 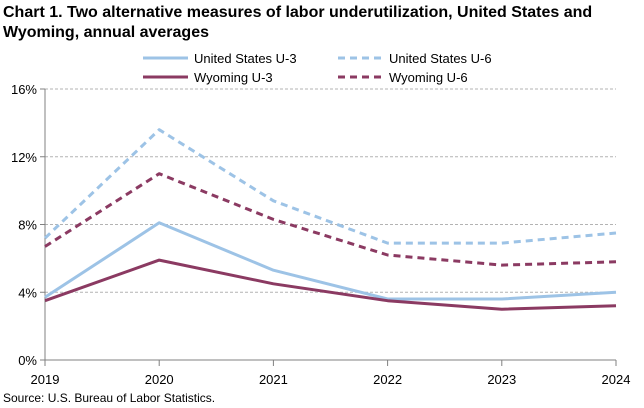 What do you see at coordinates (428, 77) in the screenshot?
I see `legend-label-wyoming-u-6: Wyoming U-6` at bounding box center [428, 77].